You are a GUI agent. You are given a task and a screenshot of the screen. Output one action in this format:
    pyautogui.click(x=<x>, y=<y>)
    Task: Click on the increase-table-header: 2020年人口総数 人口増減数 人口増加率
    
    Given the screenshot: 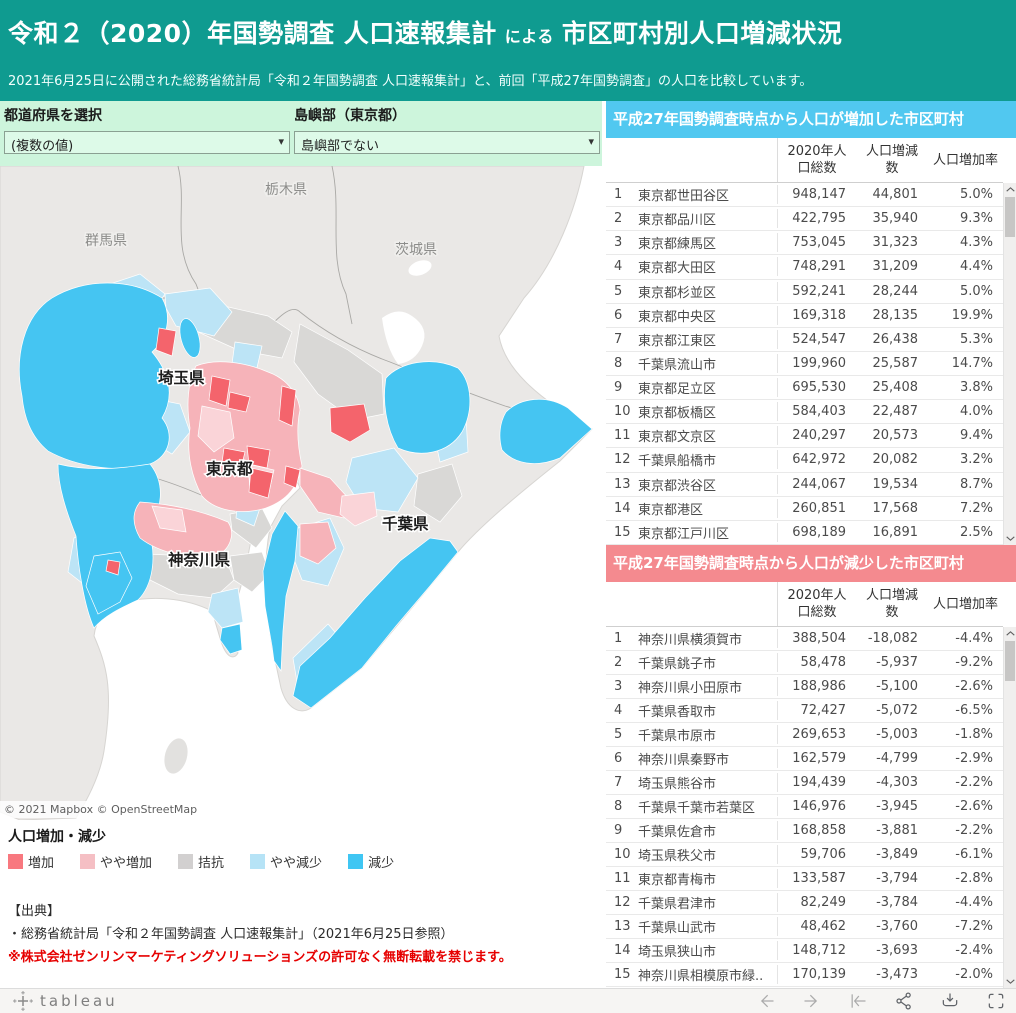 What is the action you would take?
    pyautogui.click(x=804, y=160)
    